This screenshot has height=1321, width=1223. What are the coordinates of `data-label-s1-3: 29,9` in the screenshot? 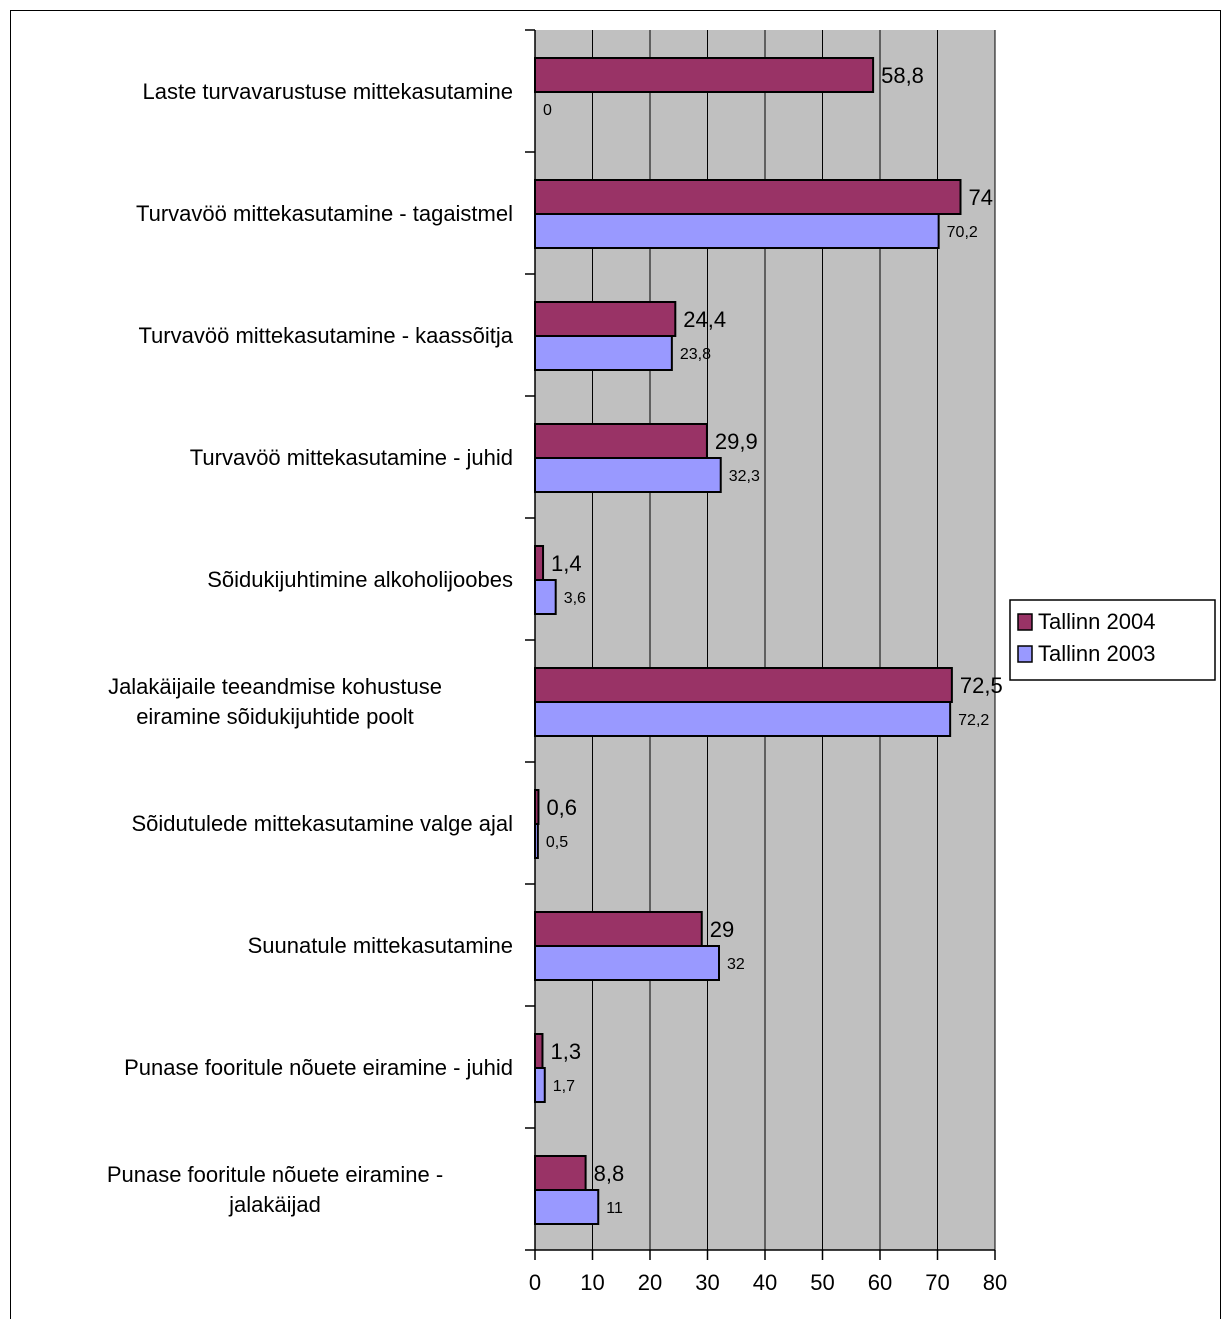 It's located at (736, 441).